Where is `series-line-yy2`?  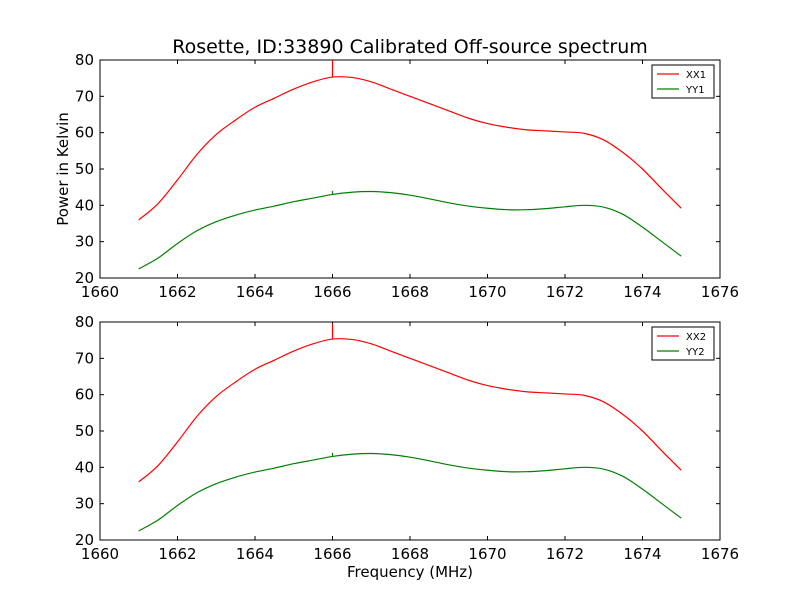 series-line-yy2 is located at coordinates (410, 492).